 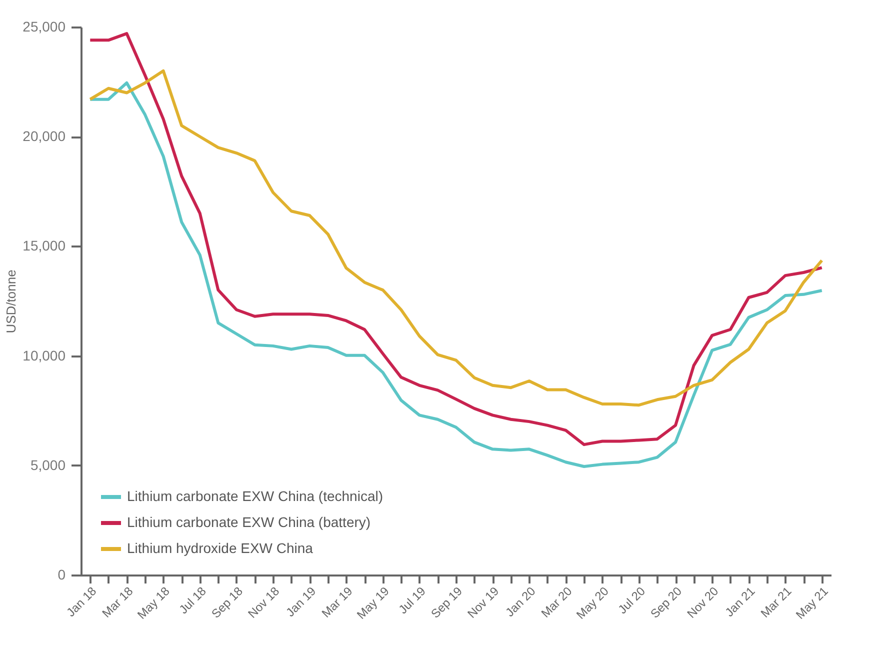 I want to click on x-tick-label: May 19, so click(x=373, y=603).